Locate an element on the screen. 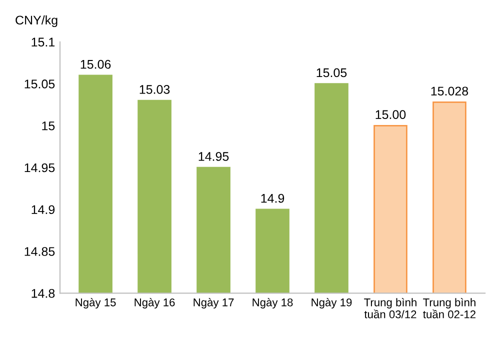 The width and height of the screenshot is (500, 349). y-tick-label: 14.8 is located at coordinates (43, 293).